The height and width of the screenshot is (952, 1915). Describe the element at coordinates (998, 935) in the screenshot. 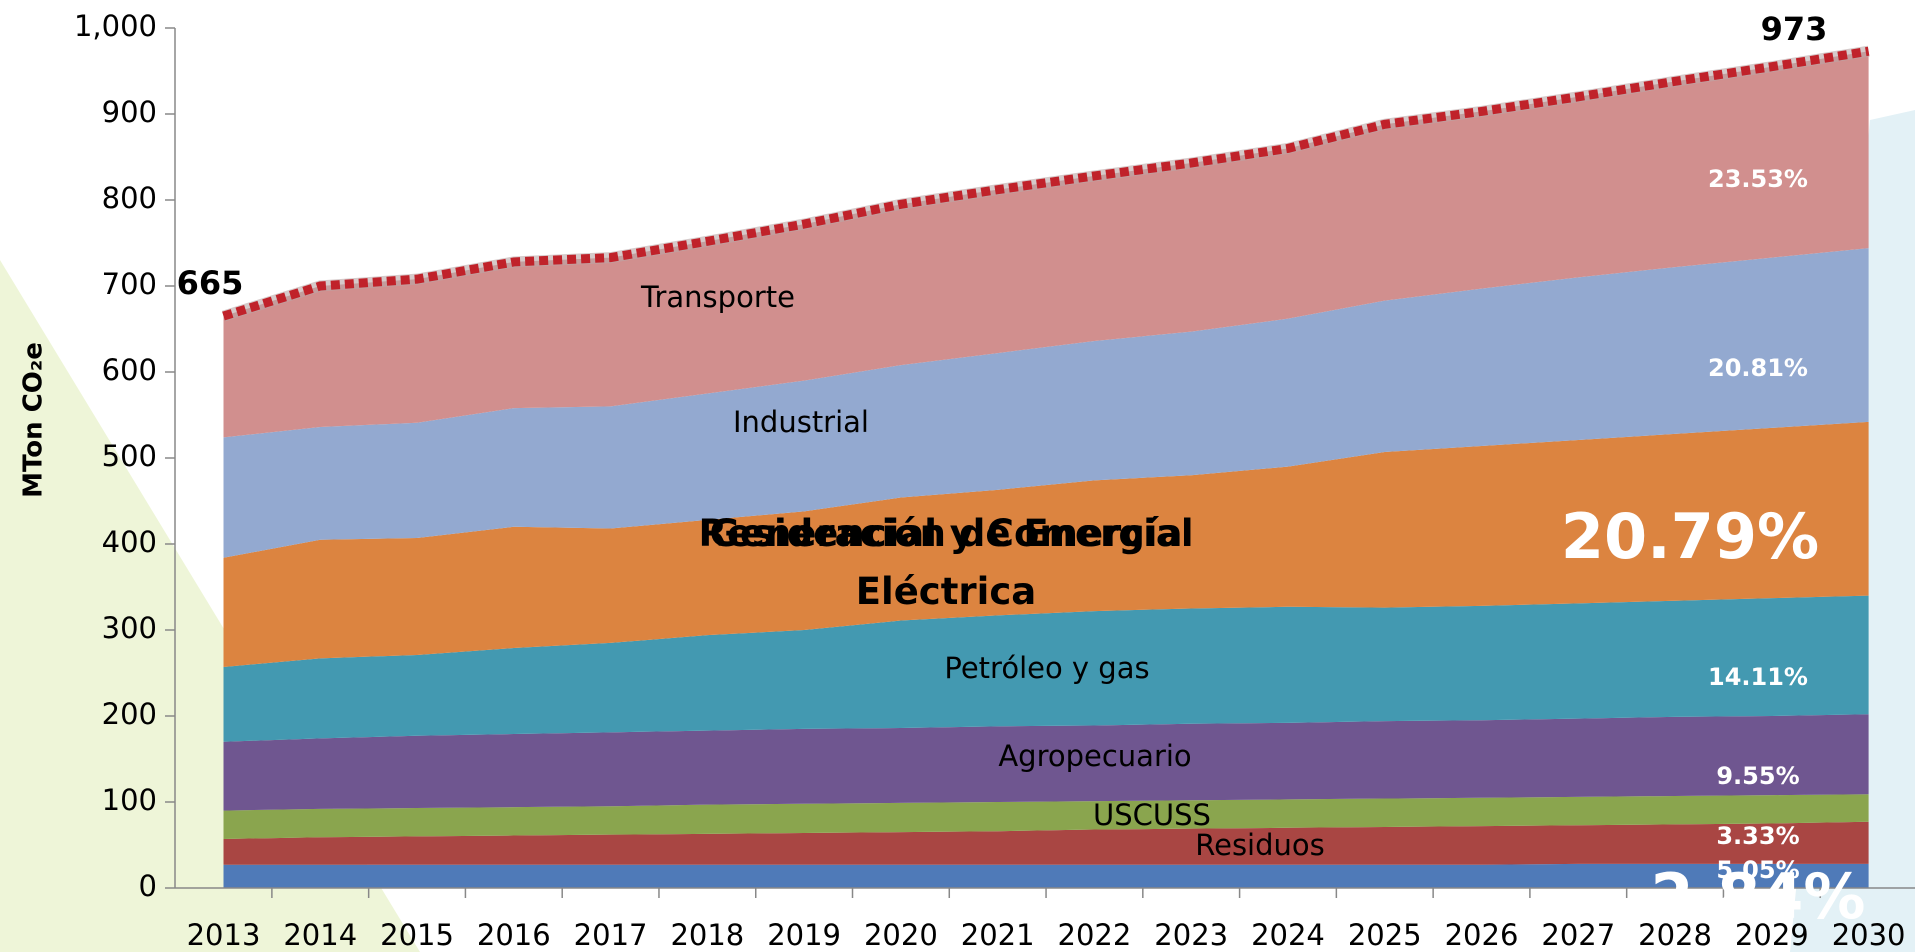

I see `x-tick-label: 2021` at that location.